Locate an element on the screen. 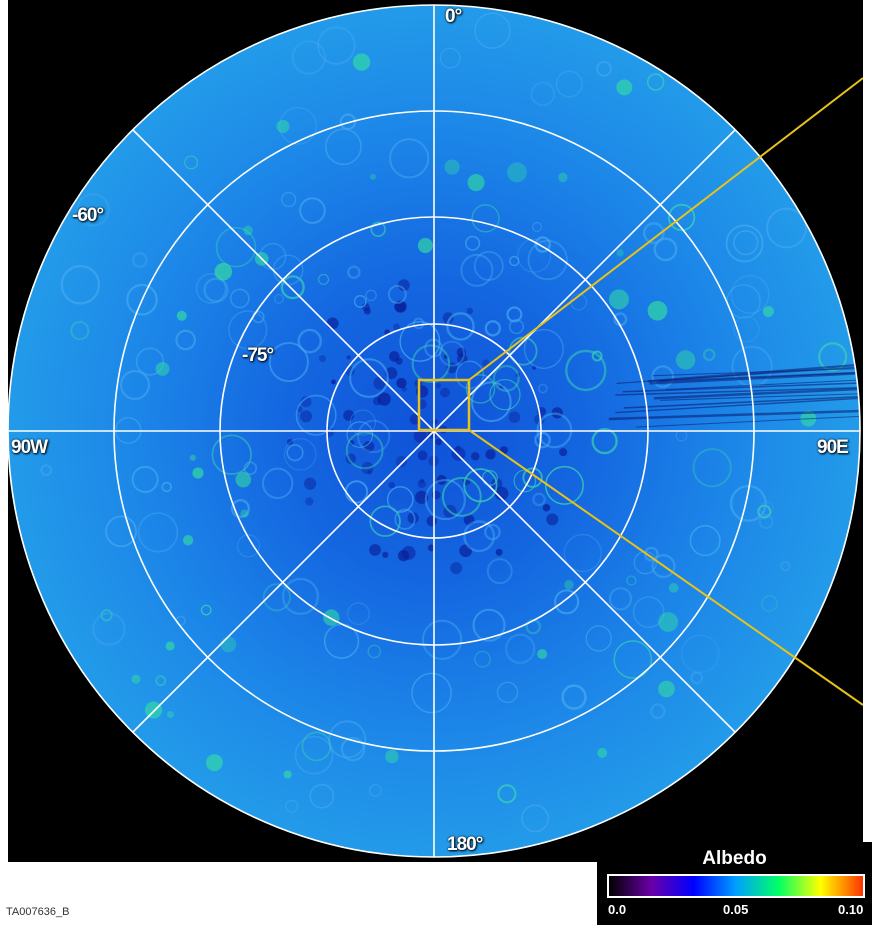  legend-tick-max: 0.10 is located at coordinates (851, 909).